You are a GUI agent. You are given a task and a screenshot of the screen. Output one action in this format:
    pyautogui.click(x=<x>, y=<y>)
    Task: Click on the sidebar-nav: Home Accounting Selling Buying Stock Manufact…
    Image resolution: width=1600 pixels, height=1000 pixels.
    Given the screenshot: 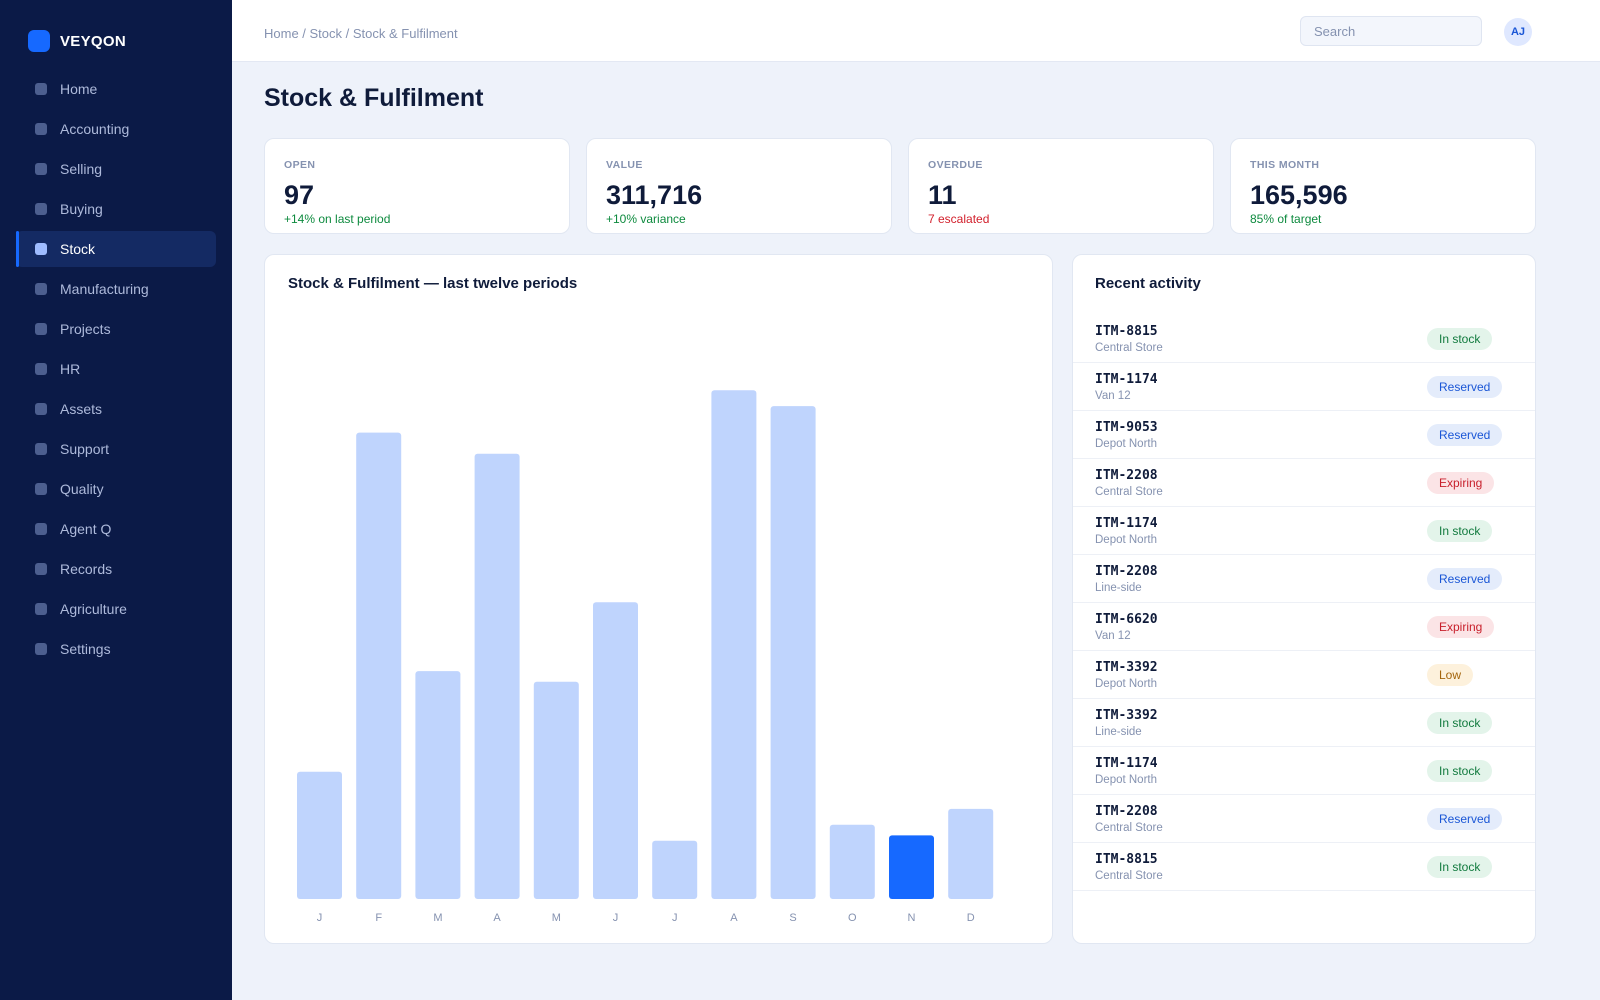 What is the action you would take?
    pyautogui.click(x=116, y=371)
    